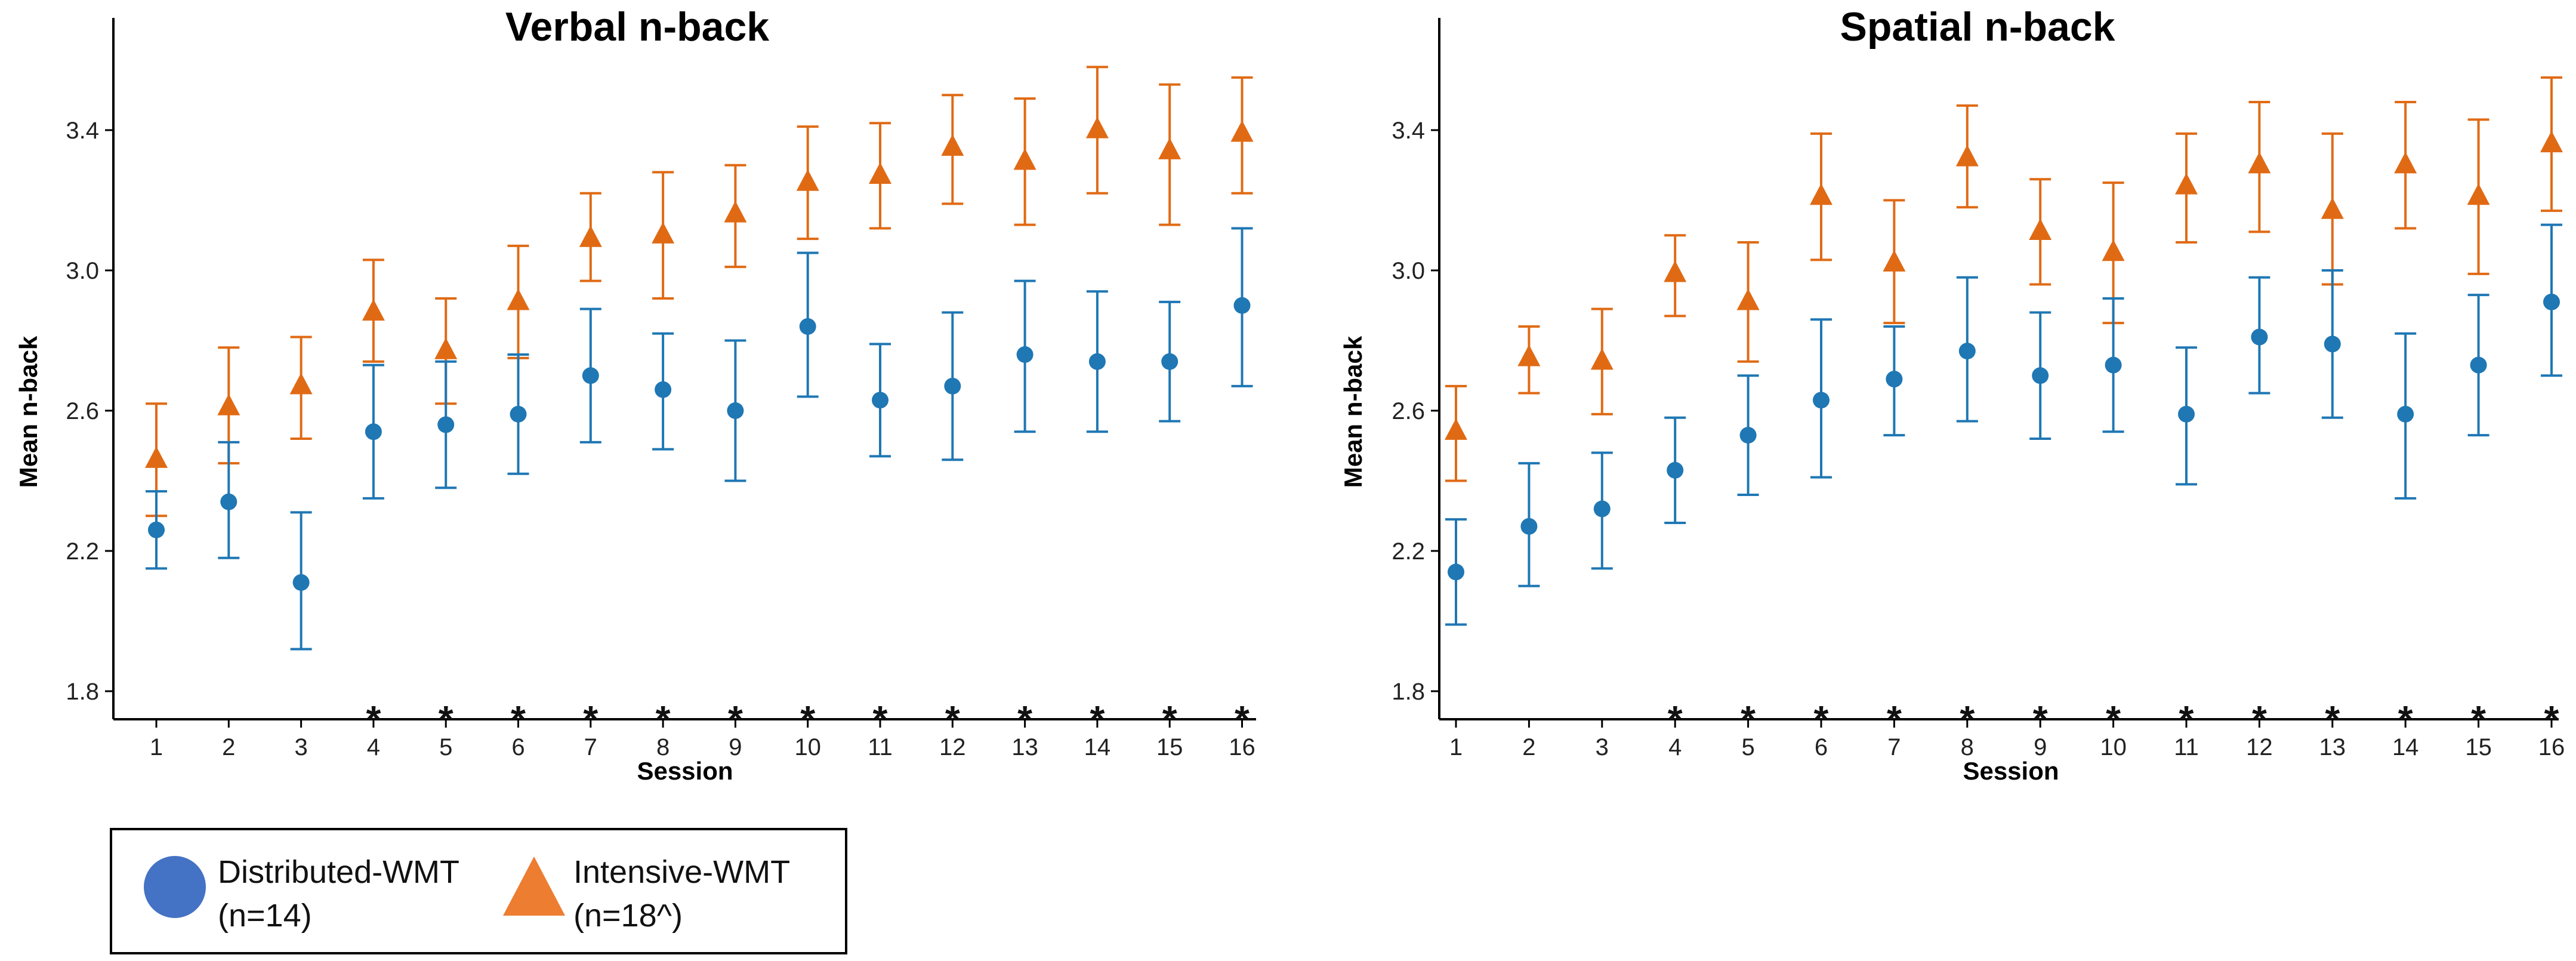  Describe the element at coordinates (637, 27) in the screenshot. I see `chart-title: Verbal n-back` at that location.